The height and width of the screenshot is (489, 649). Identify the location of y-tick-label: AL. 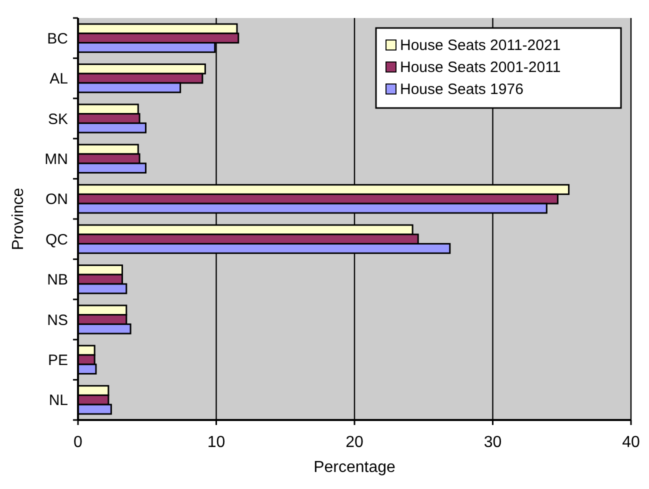
(59, 79).